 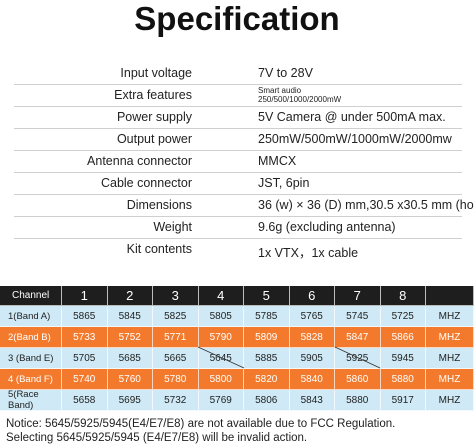 I want to click on channel-cell: 5840, so click(x=312, y=379).